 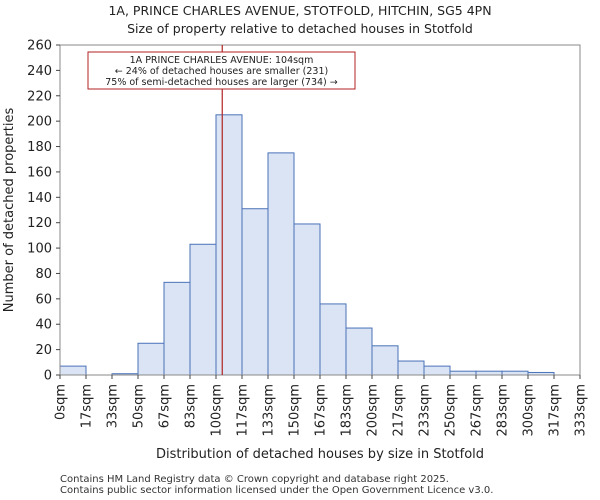 I want to click on y-tick-label: 60, so click(x=43, y=299).